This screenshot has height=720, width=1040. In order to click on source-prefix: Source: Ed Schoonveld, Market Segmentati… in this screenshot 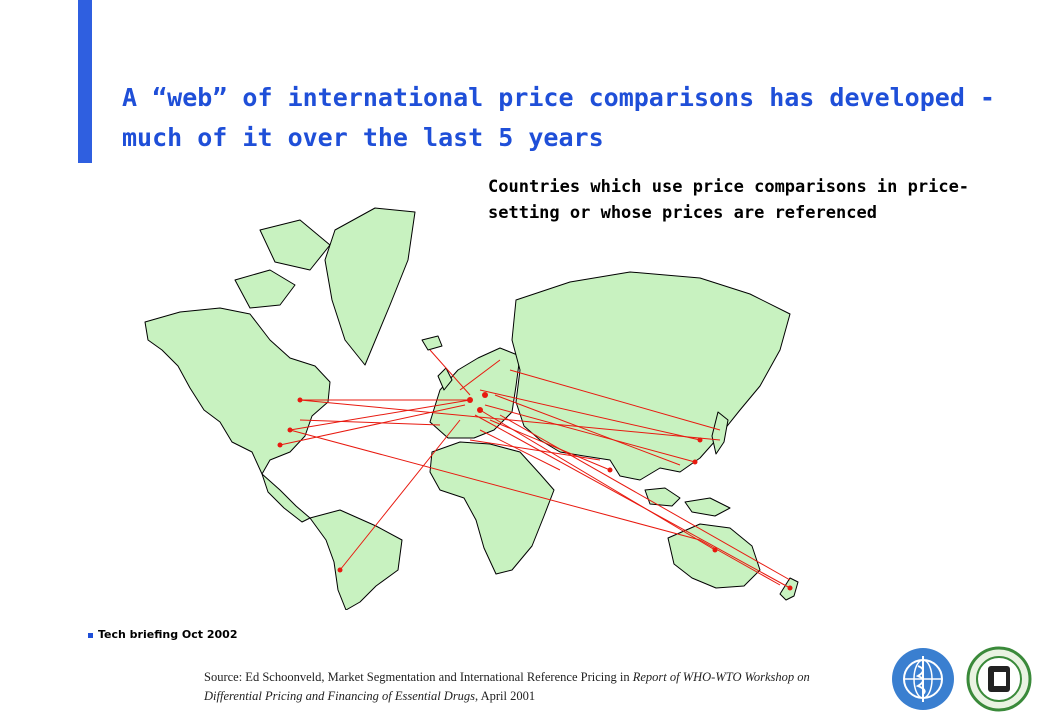, I will do `click(418, 677)`.